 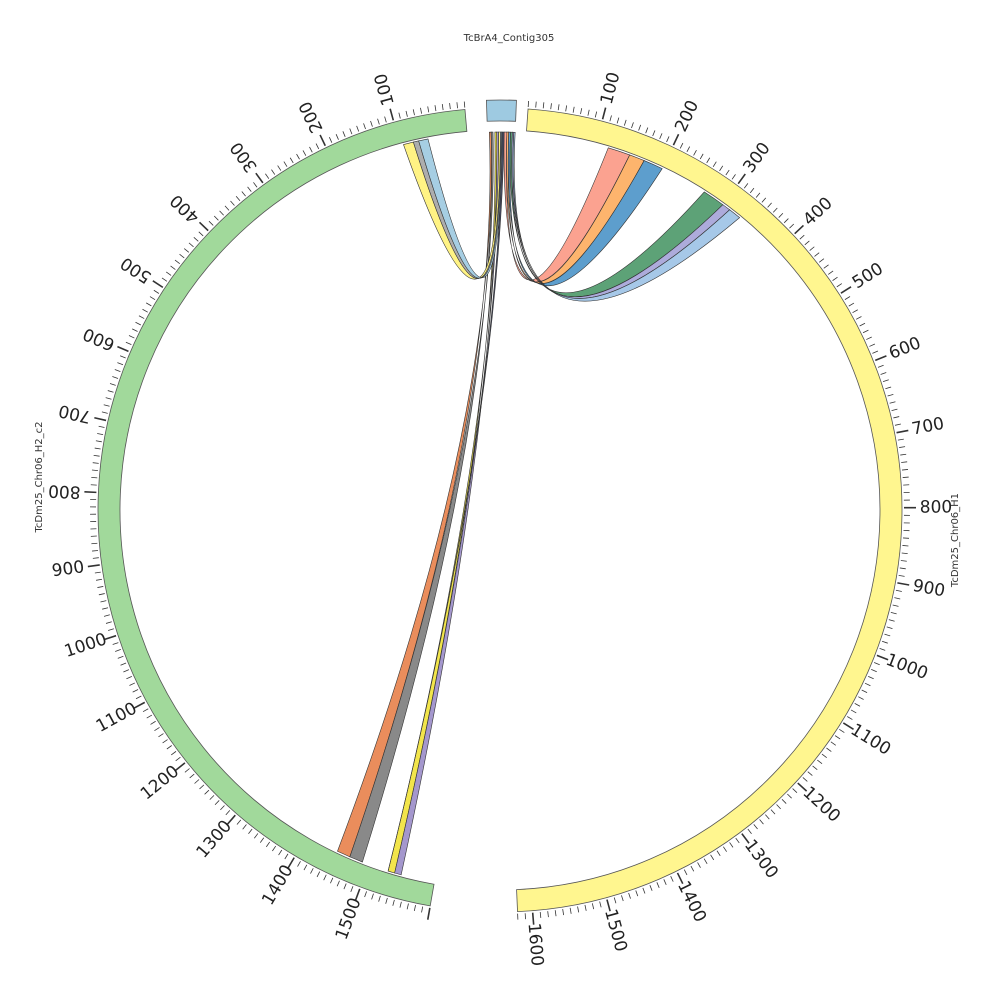 What do you see at coordinates (611, 88) in the screenshot?
I see `tick-label-h1: 100` at bounding box center [611, 88].